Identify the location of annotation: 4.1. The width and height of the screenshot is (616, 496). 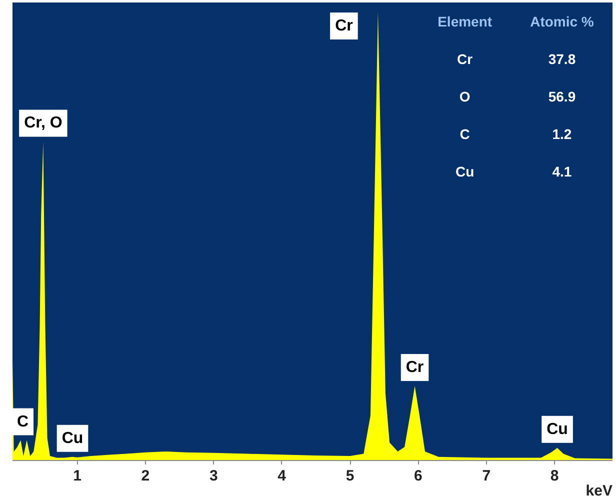
(562, 172).